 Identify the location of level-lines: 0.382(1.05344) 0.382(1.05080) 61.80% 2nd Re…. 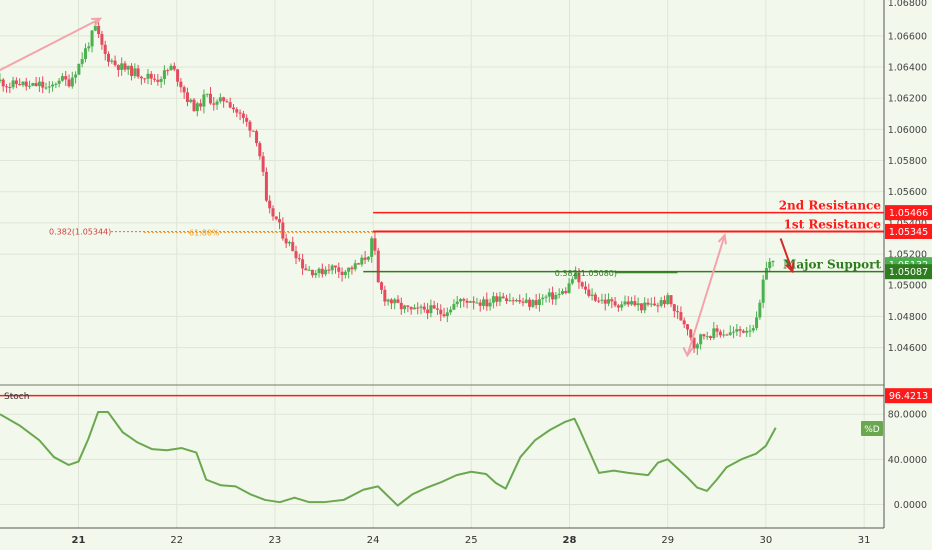
(466, 238).